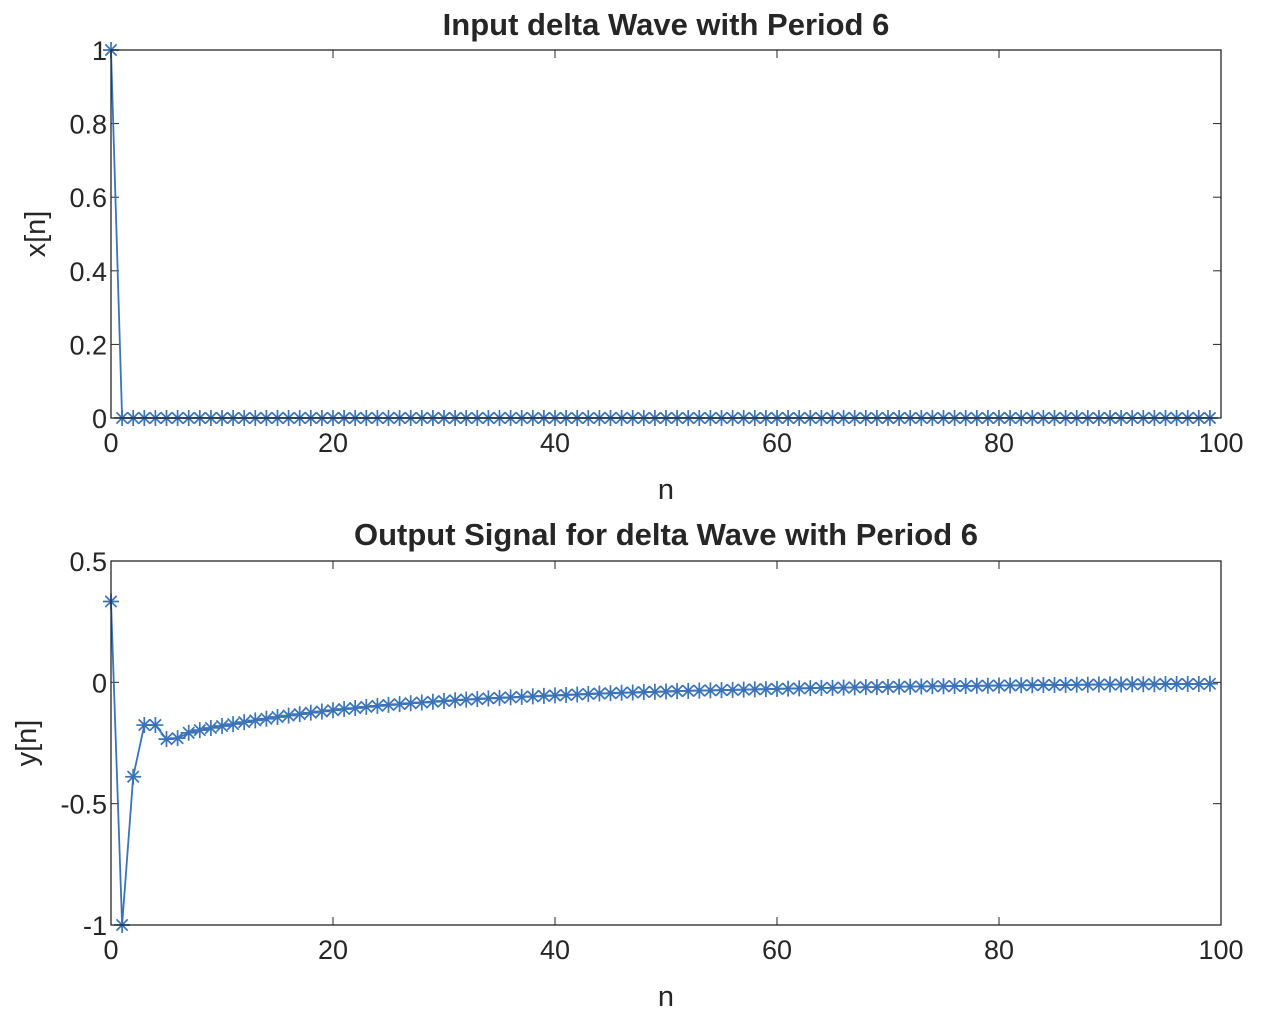  I want to click on y-tick-label: 0.2, so click(88, 345).